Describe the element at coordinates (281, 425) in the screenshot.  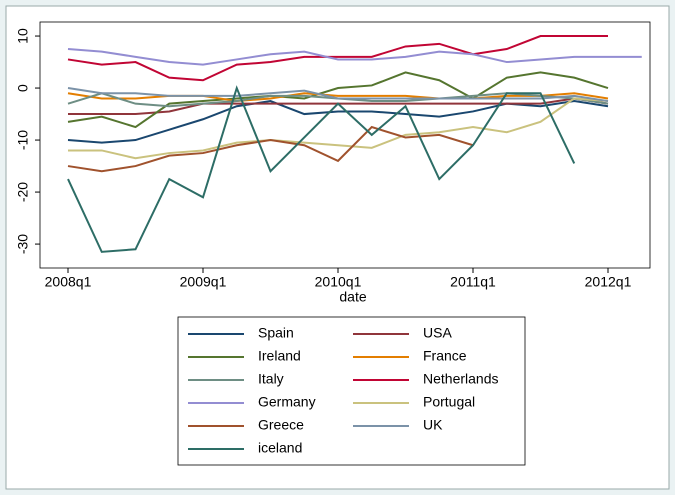
I see `legend-label: Greece` at that location.